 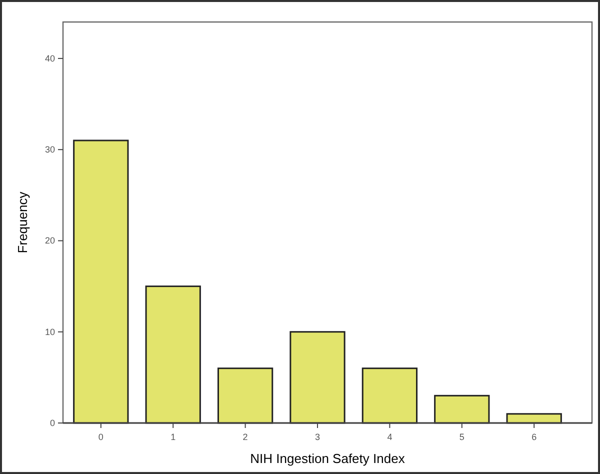 I want to click on y-axis-title: Frequency, so click(x=22, y=222).